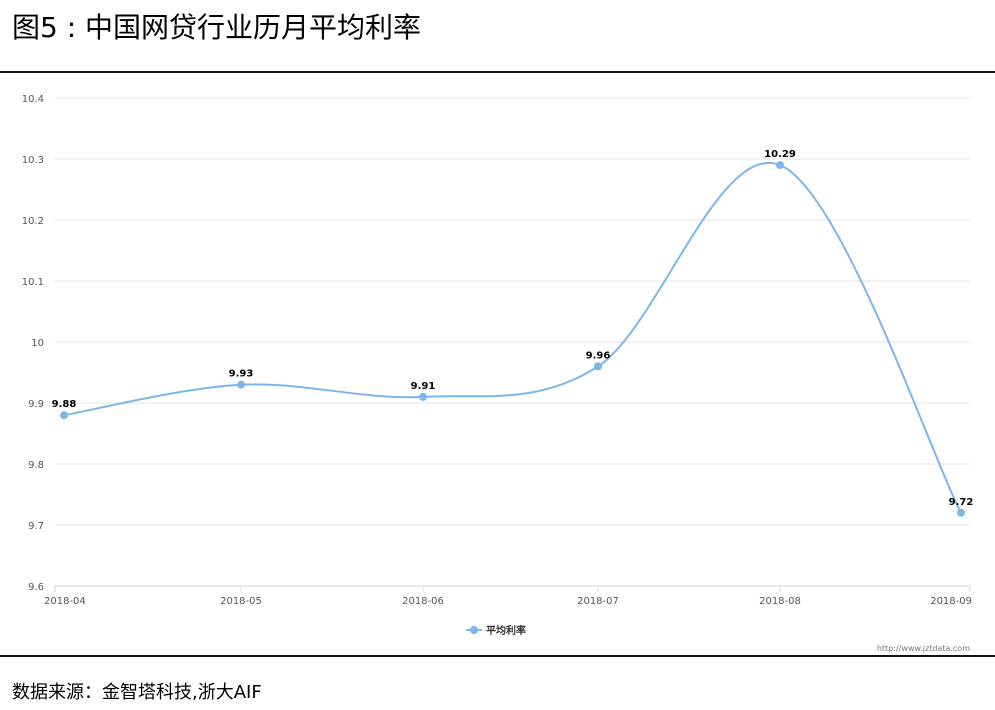 The width and height of the screenshot is (995, 710). Describe the element at coordinates (36, 587) in the screenshot. I see `y-tick-label: 9.6` at that location.